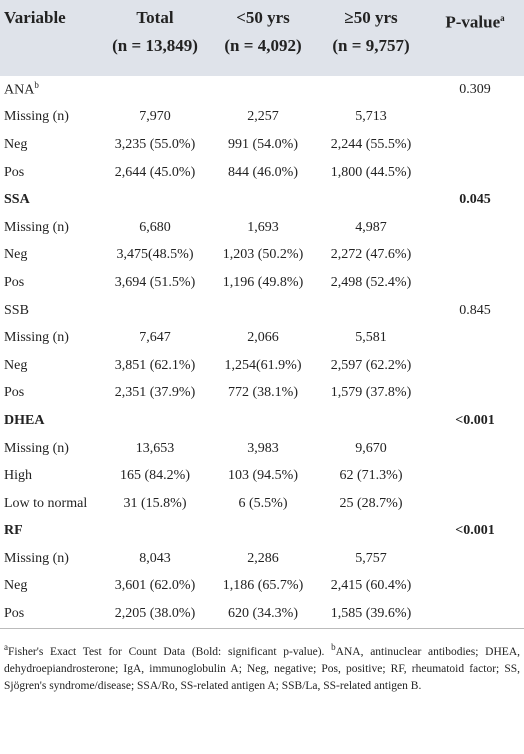  I want to click on footnote-sup: b, so click(333, 646).